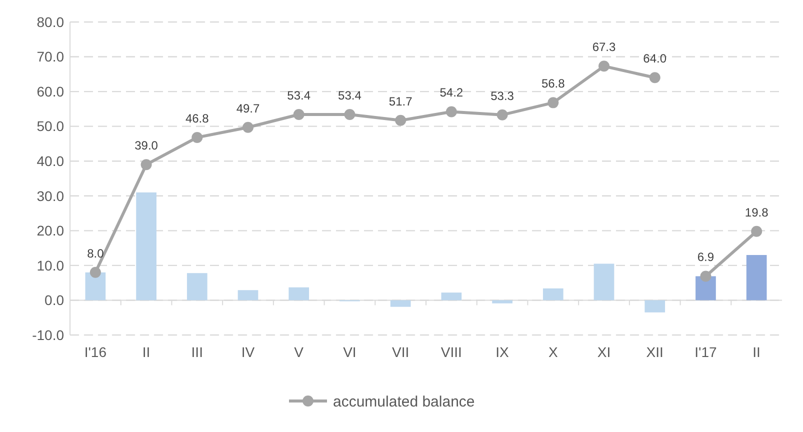 The image size is (803, 432). I want to click on x-tick-label: V, so click(299, 352).